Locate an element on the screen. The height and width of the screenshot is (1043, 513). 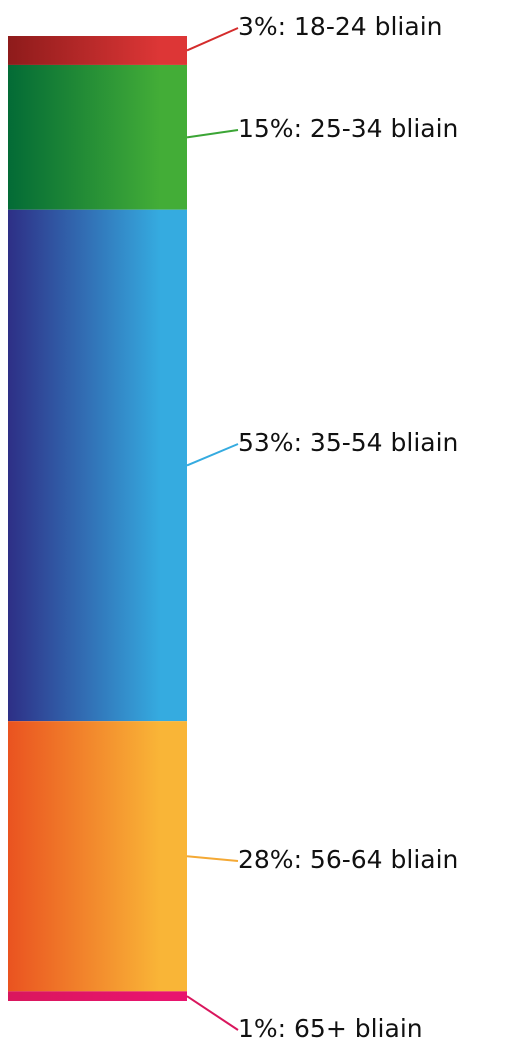
segment-label-2: 53%: 35-54 bliain is located at coordinates (348, 442).